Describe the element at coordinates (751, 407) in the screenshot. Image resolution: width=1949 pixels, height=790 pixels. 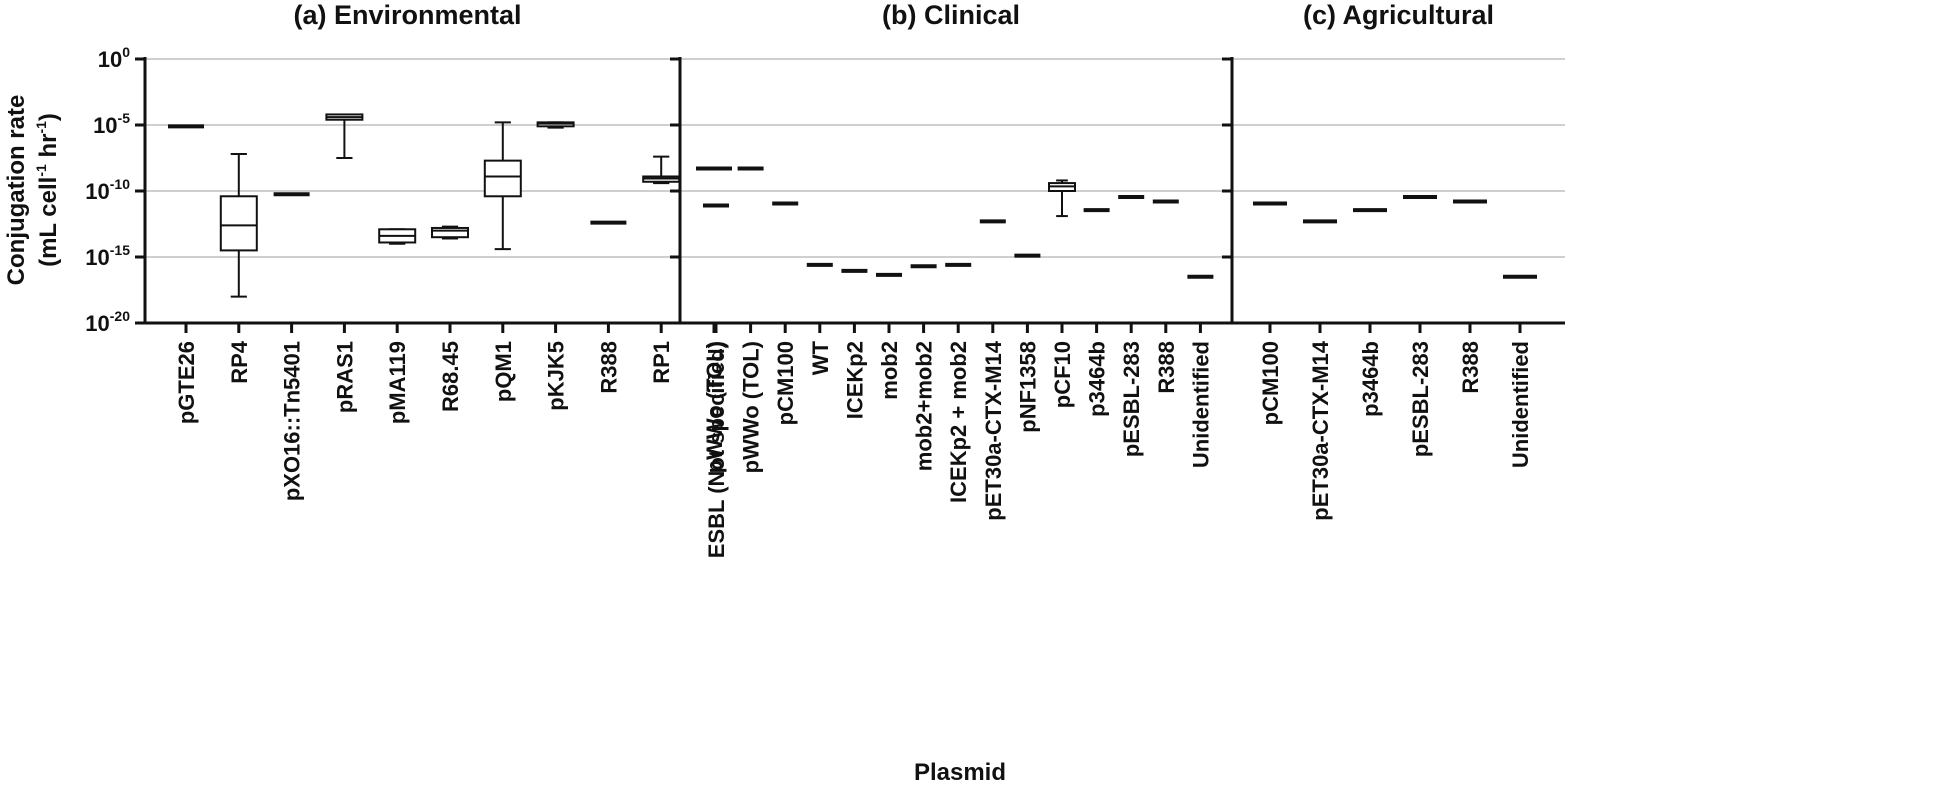
I see `category-label-1-1: pWWo (TOL)` at that location.